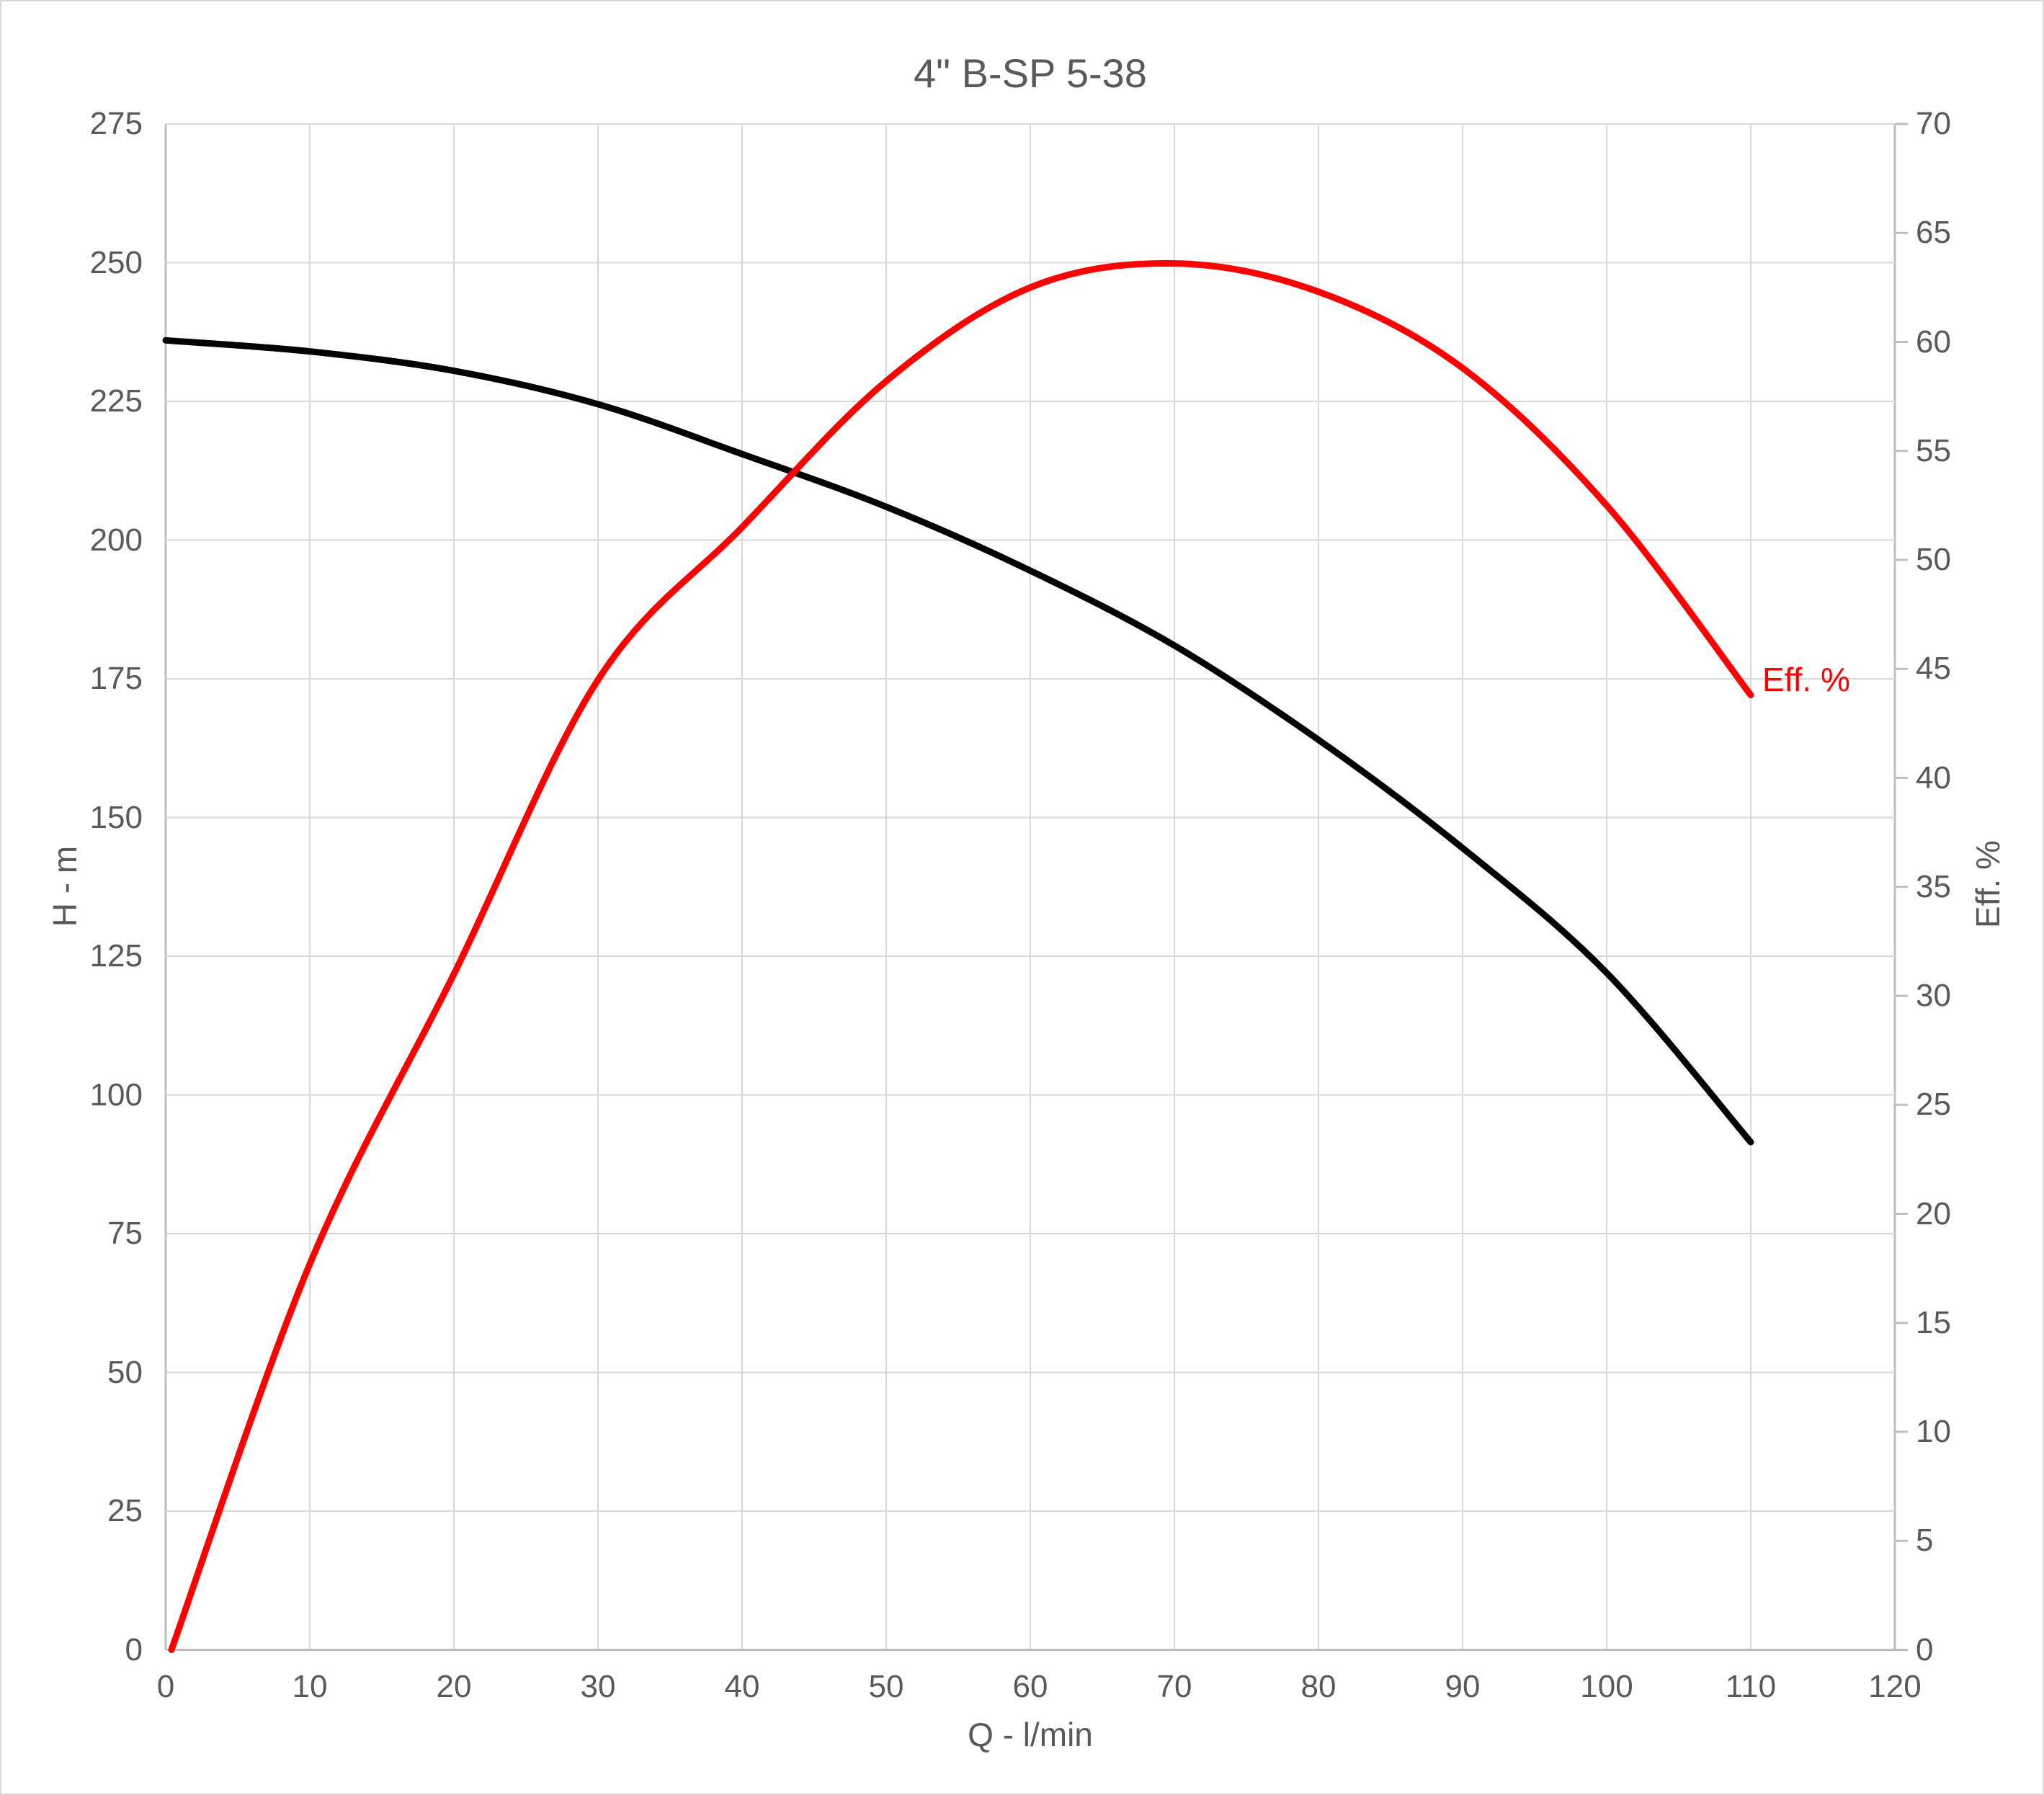 This screenshot has height=1795, width=2044. What do you see at coordinates (1895, 1686) in the screenshot?
I see `bottom-tick-label: 120` at bounding box center [1895, 1686].